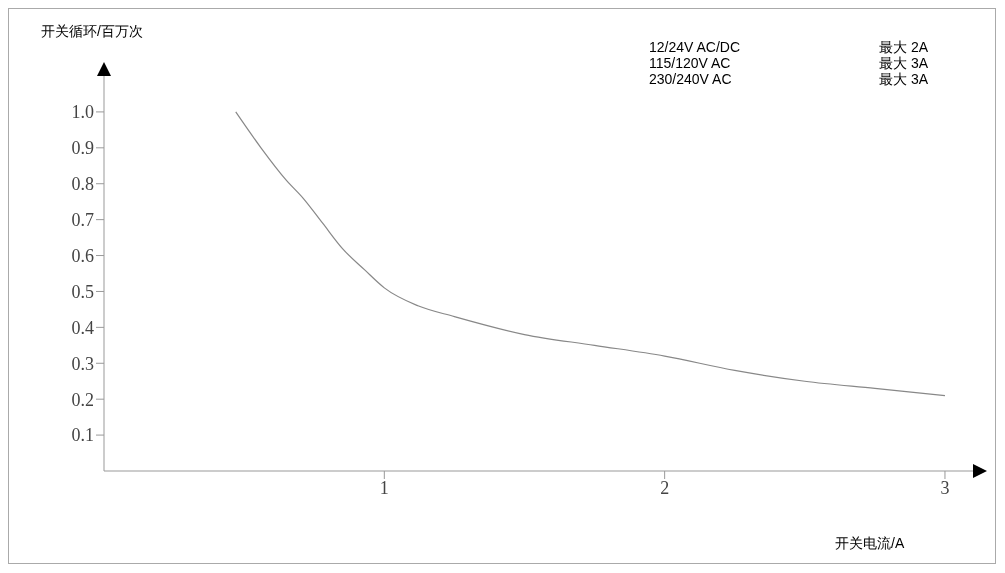  What do you see at coordinates (82, 399) in the screenshot?
I see `y-tick-label: 0.2` at bounding box center [82, 399].